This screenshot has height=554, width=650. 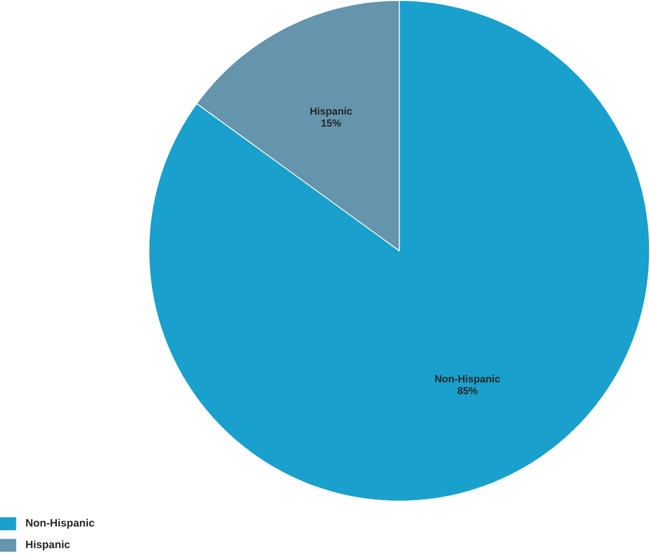 I want to click on data-label: 15%, so click(x=331, y=123).